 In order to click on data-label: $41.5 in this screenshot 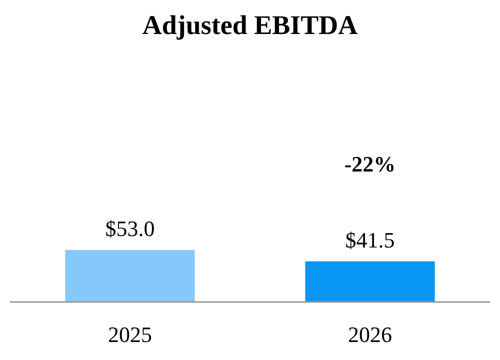, I will do `click(370, 239)`.